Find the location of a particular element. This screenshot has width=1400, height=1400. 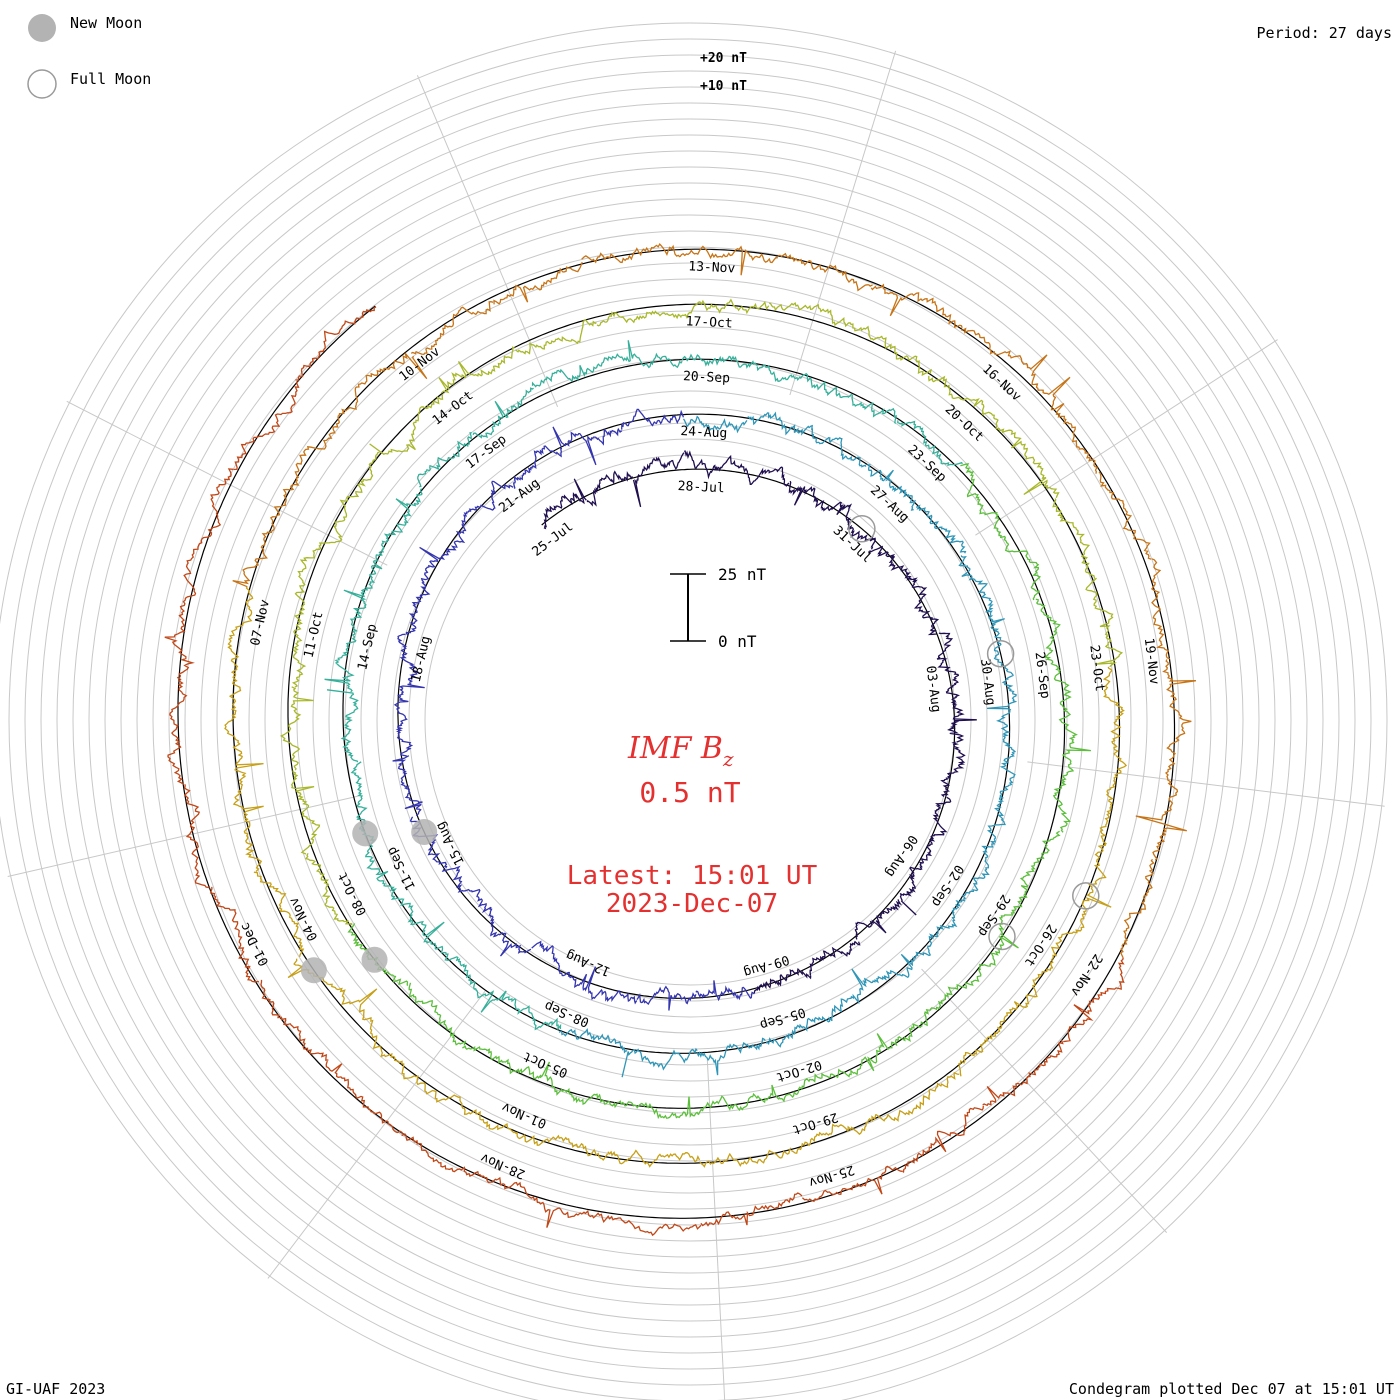

footer-plotted: Condegram plotted Dec 07 at 15:01 UT is located at coordinates (1231, 1389).